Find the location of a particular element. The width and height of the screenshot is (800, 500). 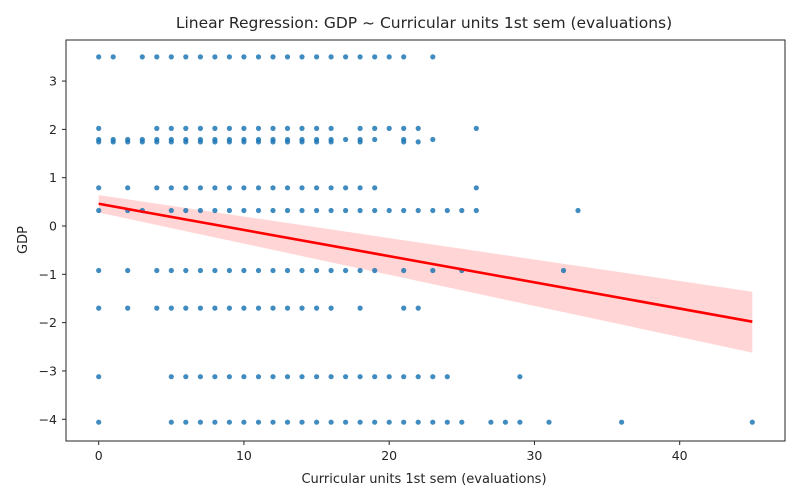

y-tick-label: −4 is located at coordinates (48, 419).